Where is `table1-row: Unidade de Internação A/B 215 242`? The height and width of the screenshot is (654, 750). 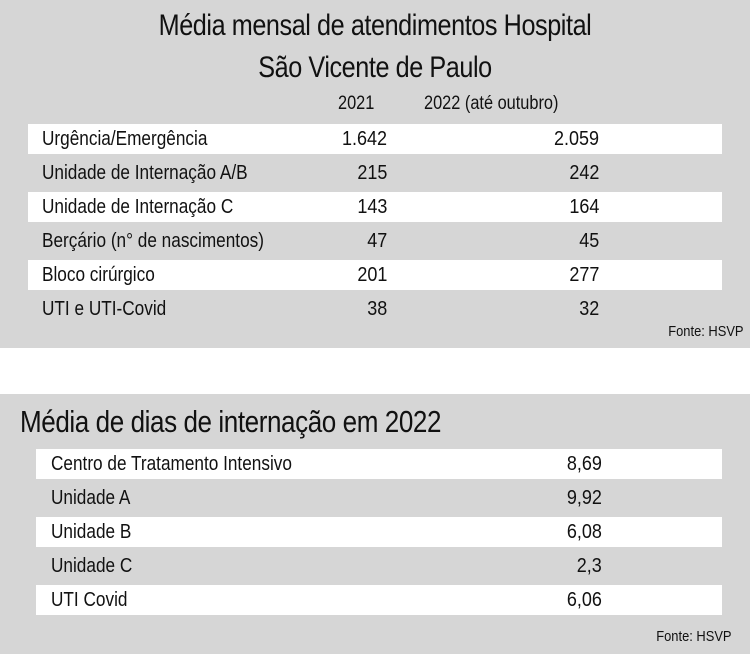
table1-row: Unidade de Internação A/B 215 242 is located at coordinates (375, 173).